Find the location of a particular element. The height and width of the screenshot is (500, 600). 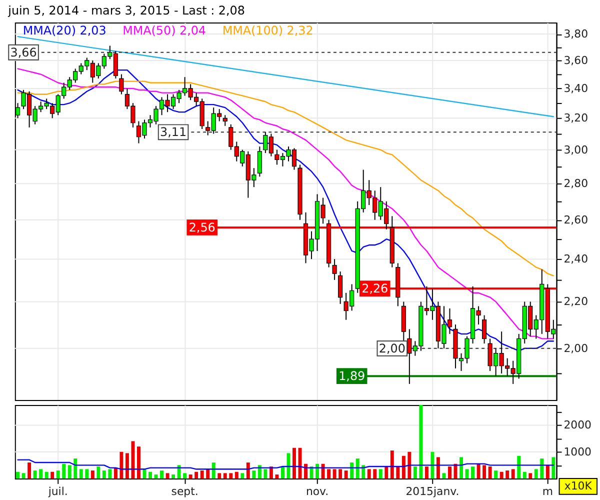

y-tick-label: 2,40 is located at coordinates (576, 259).